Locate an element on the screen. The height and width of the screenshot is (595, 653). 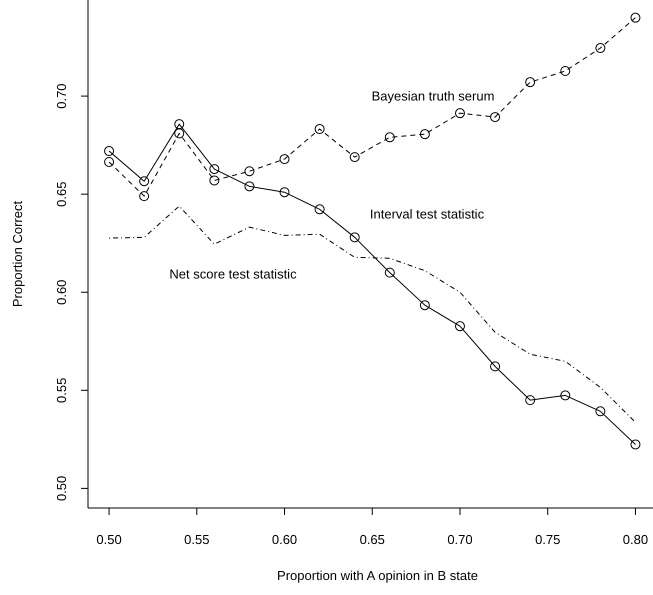
x-tick-label: 0.75 is located at coordinates (547, 539).